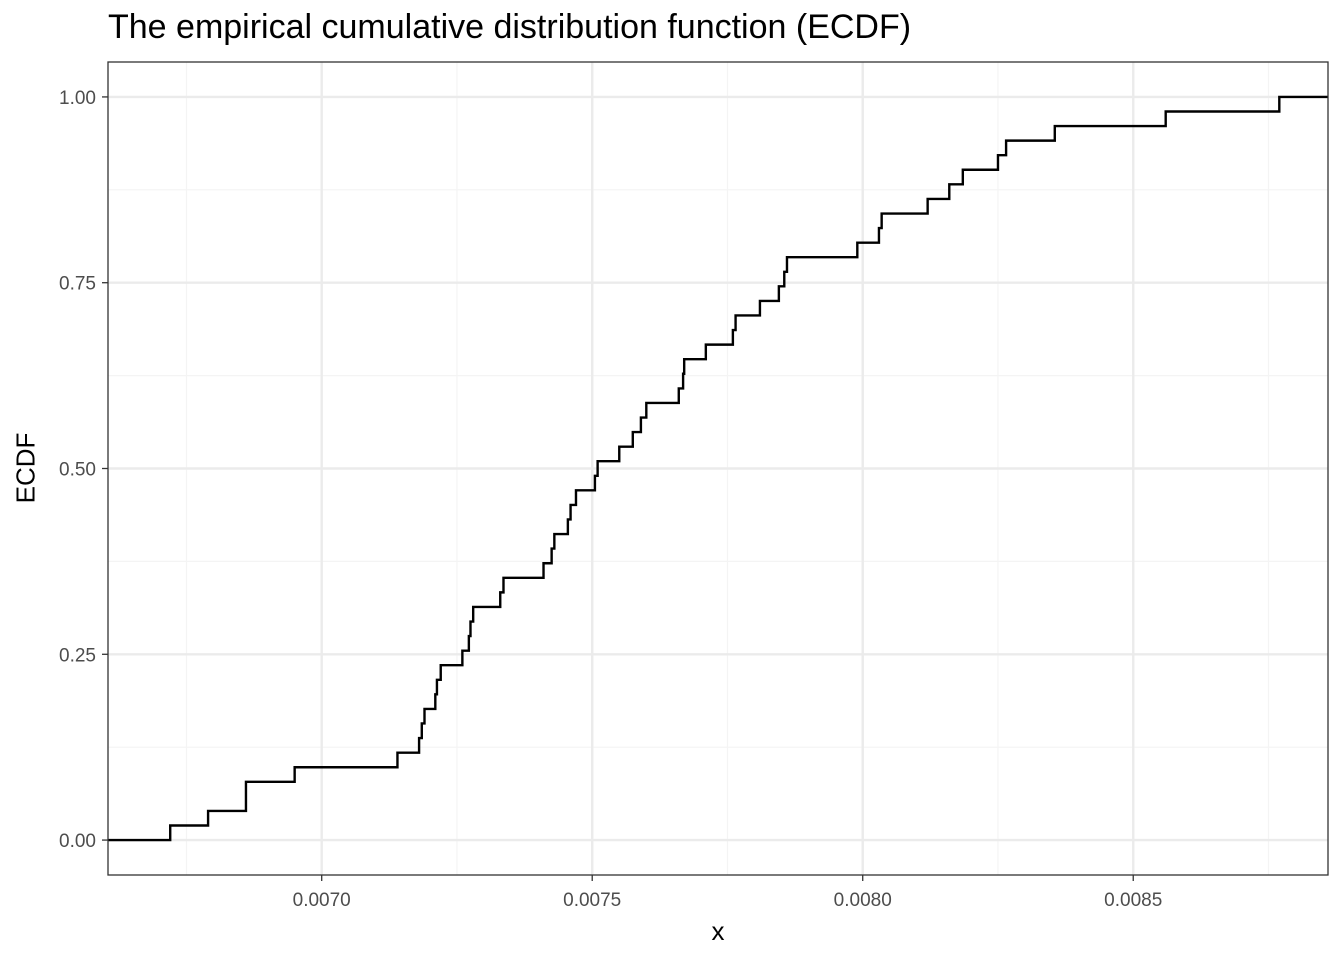  Describe the element at coordinates (322, 900) in the screenshot. I see `x-tick-label: 0.0070` at that location.